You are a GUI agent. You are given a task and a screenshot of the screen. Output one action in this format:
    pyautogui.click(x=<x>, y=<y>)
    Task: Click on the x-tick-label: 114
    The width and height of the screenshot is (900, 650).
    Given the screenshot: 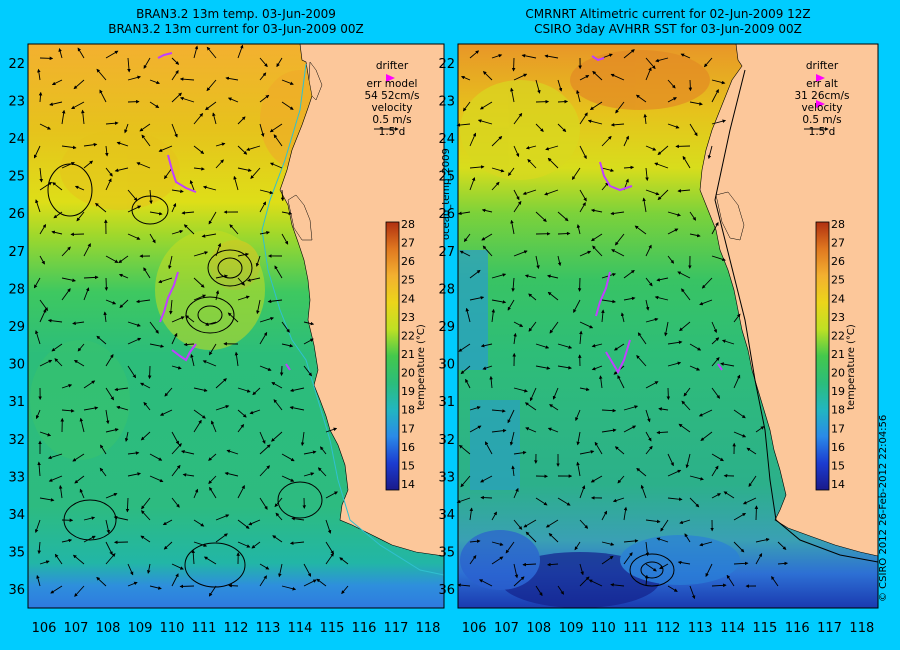 What is the action you would take?
    pyautogui.click(x=300, y=628)
    